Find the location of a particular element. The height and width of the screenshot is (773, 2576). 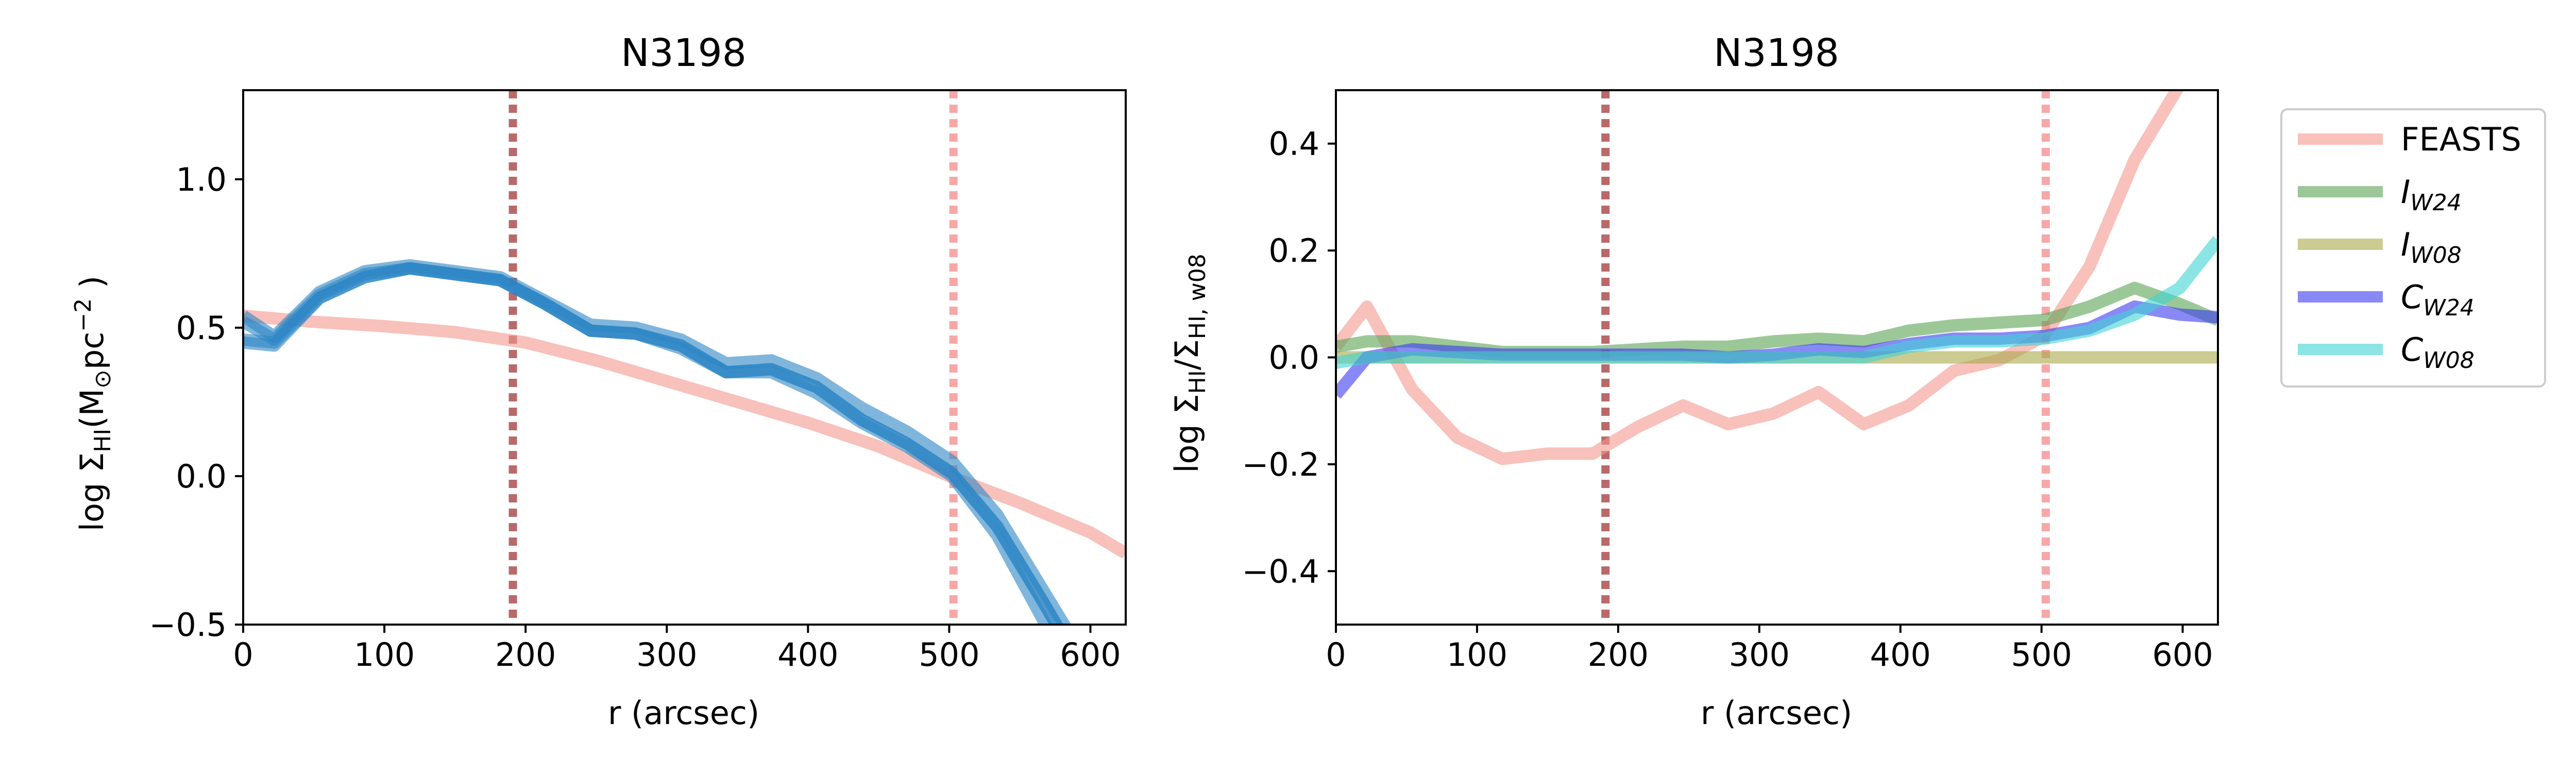

right-series-C_W08 is located at coordinates (1777, 302).